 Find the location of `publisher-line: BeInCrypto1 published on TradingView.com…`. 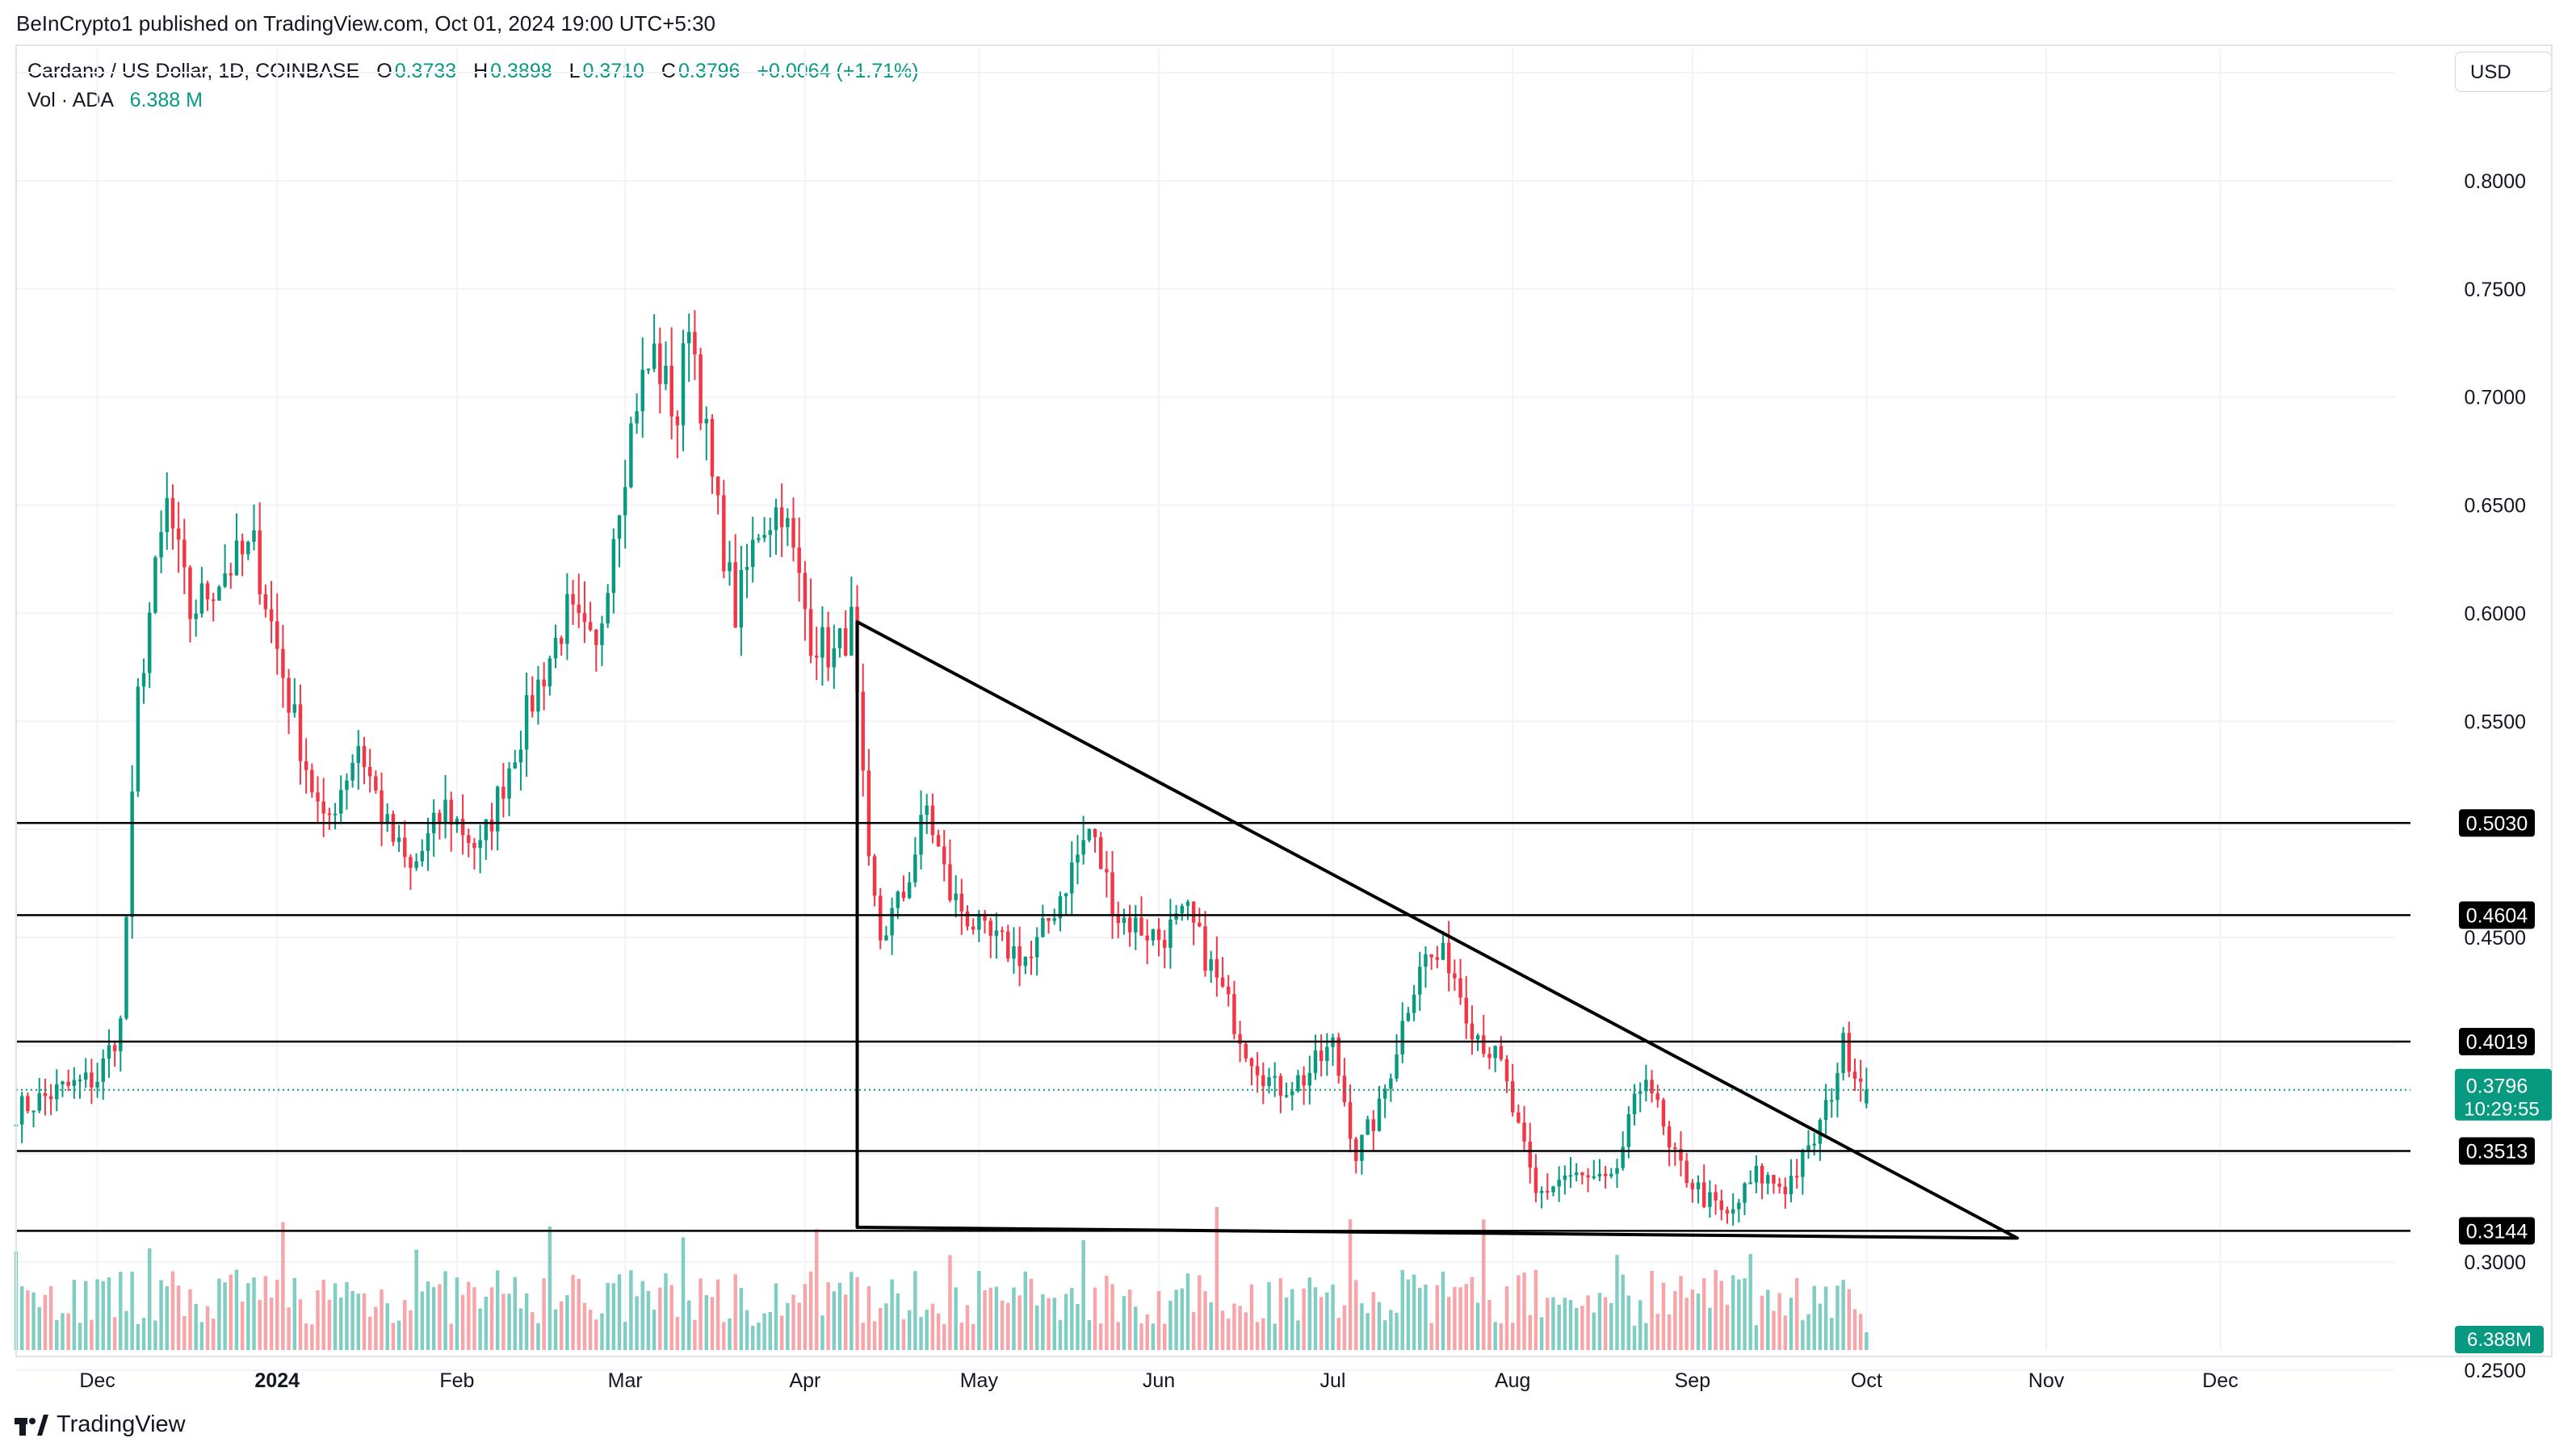

publisher-line: BeInCrypto1 published on TradingView.com… is located at coordinates (365, 23).